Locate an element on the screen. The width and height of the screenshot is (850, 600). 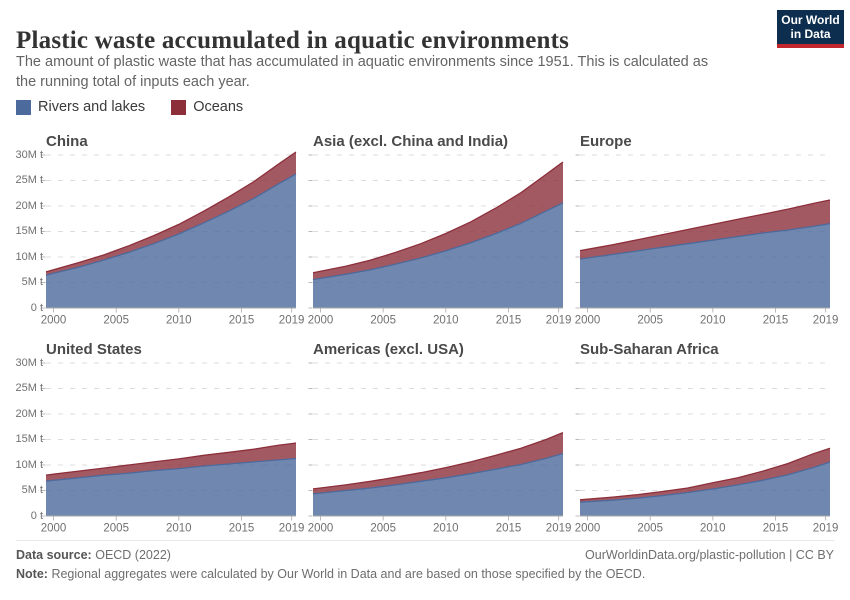
chart-title: China is located at coordinates (67, 141).